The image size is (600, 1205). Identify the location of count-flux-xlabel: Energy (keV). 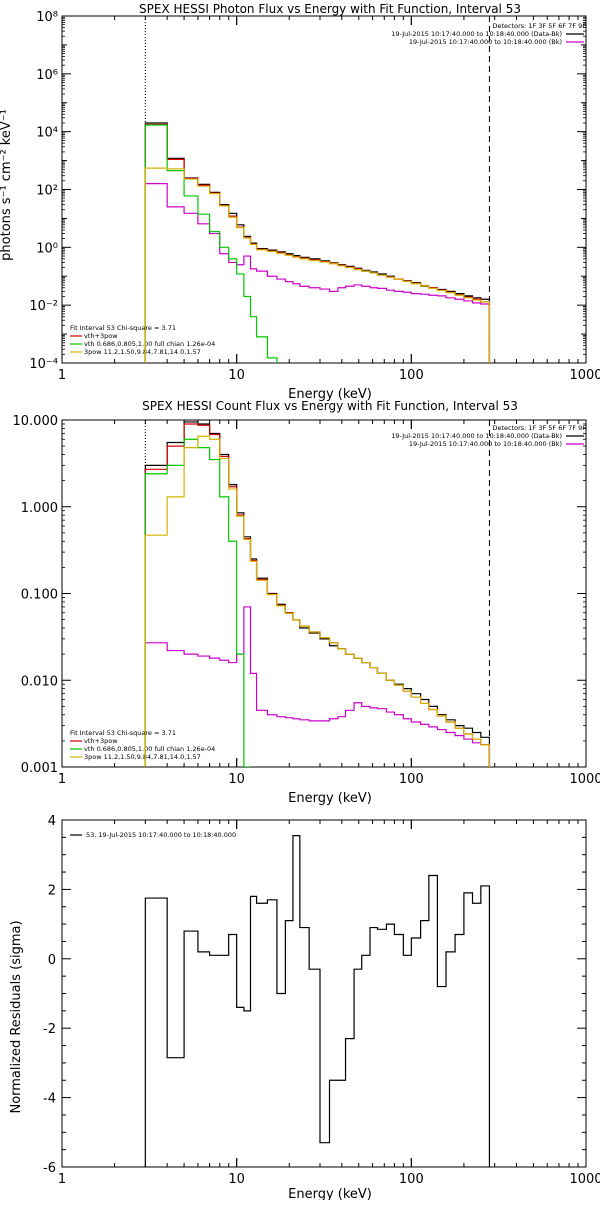
(330, 798).